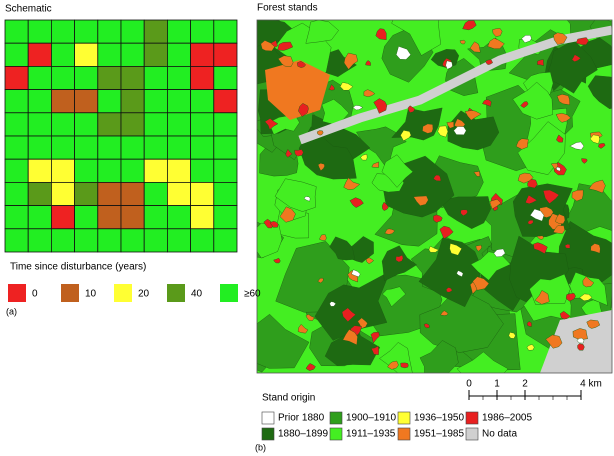 This screenshot has width=614, height=456. Describe the element at coordinates (288, 398) in the screenshot. I see `legend-title: Stand origin` at that location.